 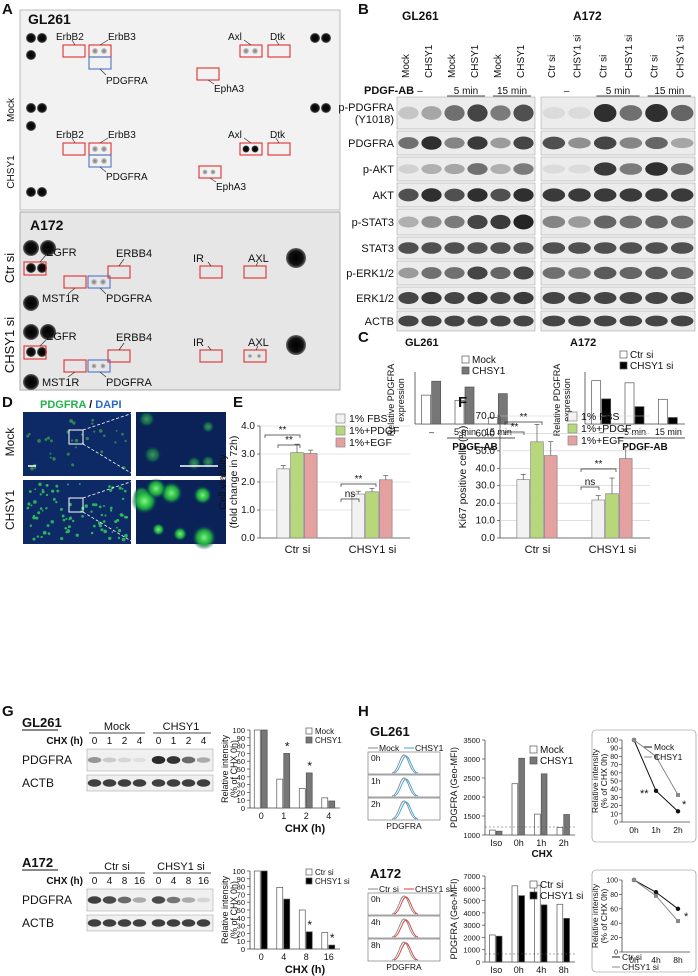 What do you see at coordinates (678, 830) in the screenshot?
I see `h-line-gl261-cat-2: 2h` at bounding box center [678, 830].